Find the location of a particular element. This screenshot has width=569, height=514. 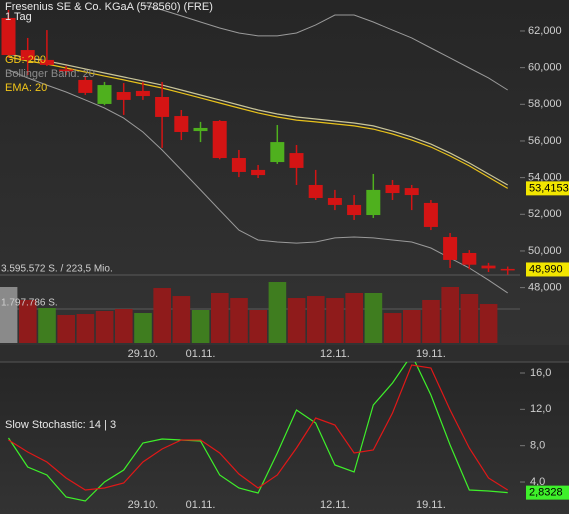

y-tick-label: 16,0 is located at coordinates (540, 373).